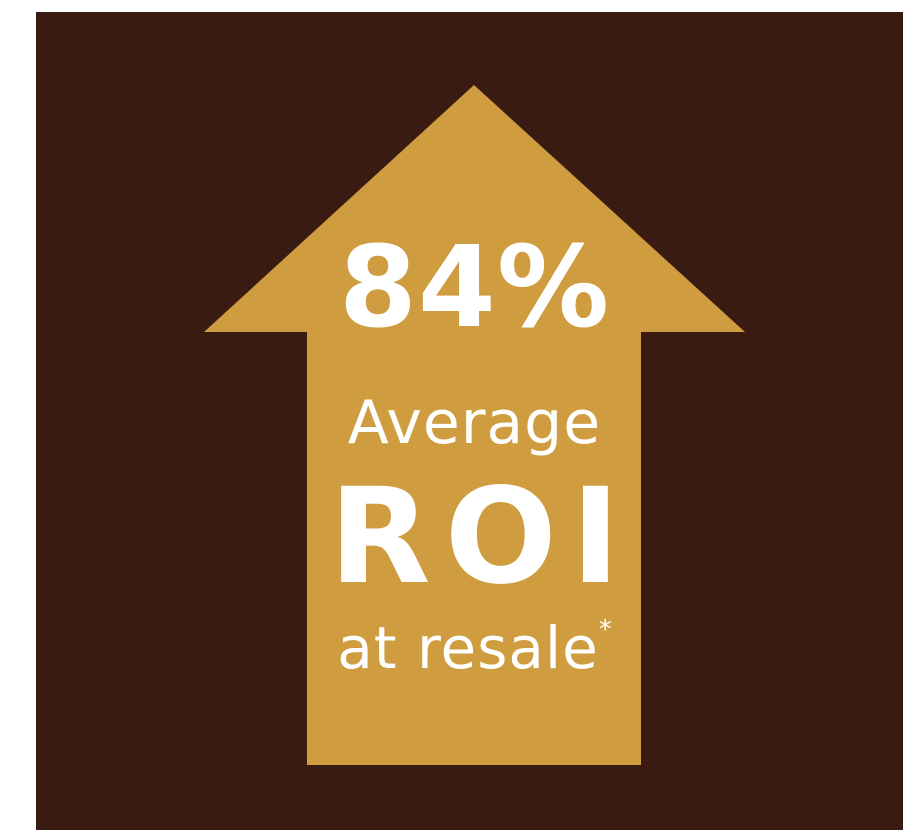 The height and width of the screenshot is (830, 903). I want to click on footnote-marker: *, so click(605, 630).